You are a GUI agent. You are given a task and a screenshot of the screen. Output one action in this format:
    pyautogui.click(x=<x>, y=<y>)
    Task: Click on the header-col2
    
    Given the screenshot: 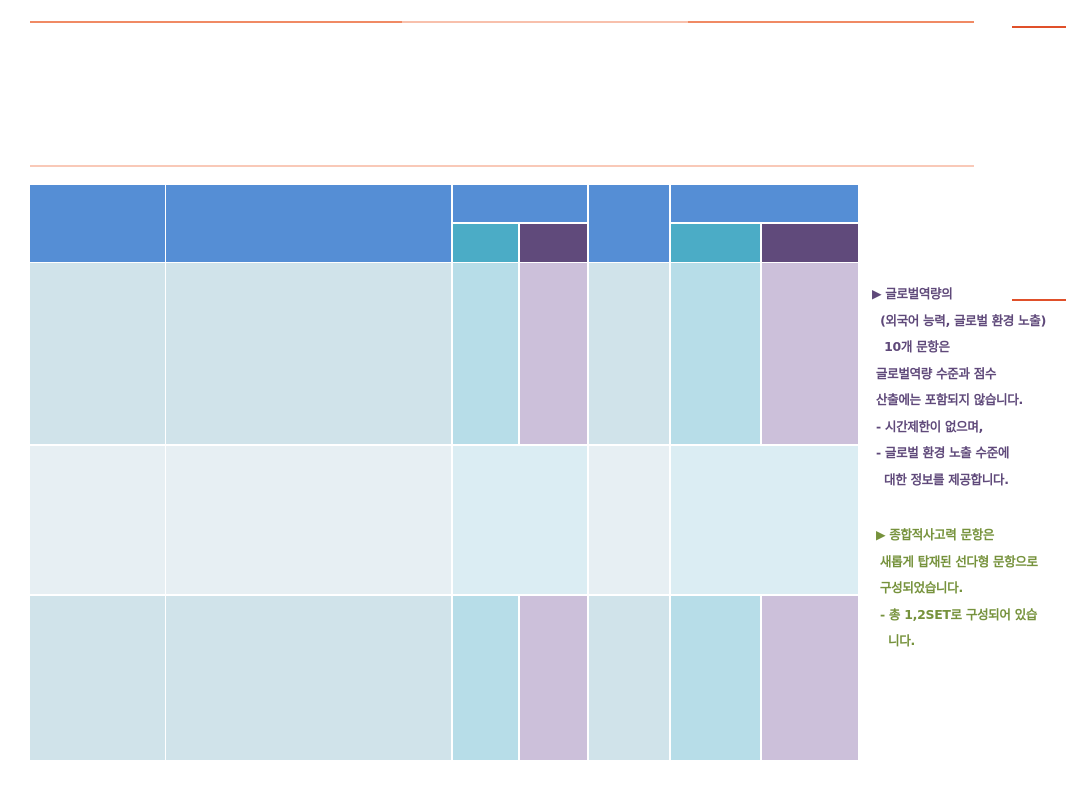 What is the action you would take?
    pyautogui.click(x=308, y=223)
    